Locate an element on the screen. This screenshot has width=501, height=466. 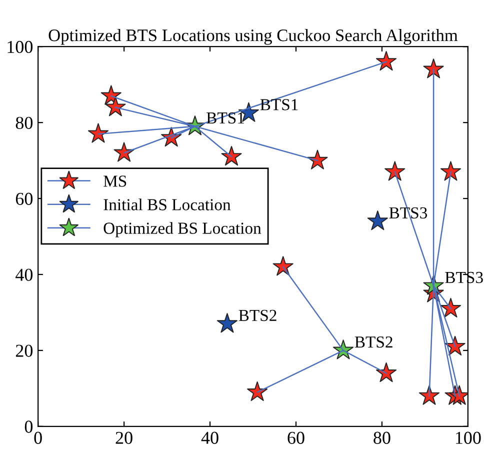
legend-label: Optimized BS Location is located at coordinates (183, 230).